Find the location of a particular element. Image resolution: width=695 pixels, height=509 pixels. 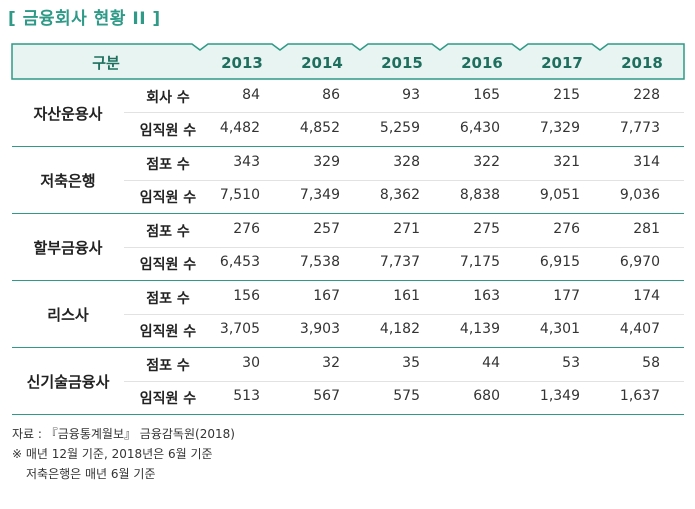

table-cell: 1,349 is located at coordinates (559, 396).